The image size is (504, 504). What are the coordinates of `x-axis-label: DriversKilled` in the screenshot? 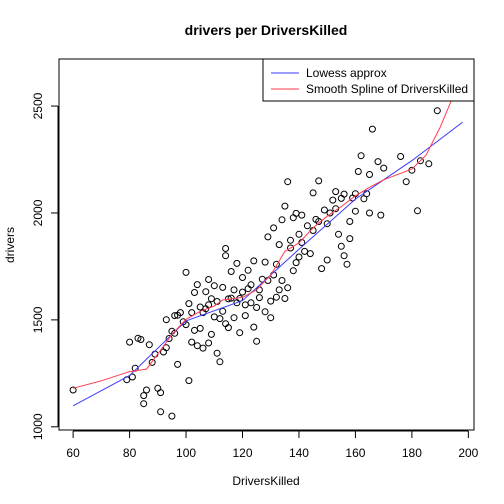 It's located at (265, 481).